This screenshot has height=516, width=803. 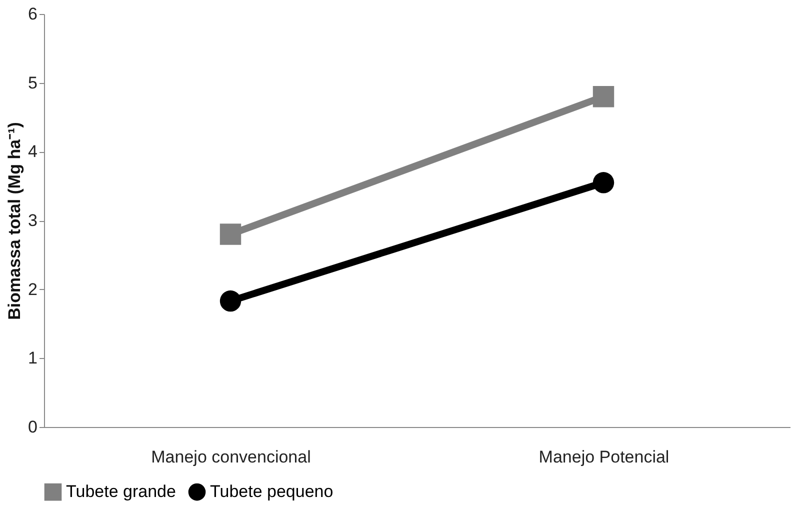 I want to click on y-tick-label: 6, so click(x=33, y=14).